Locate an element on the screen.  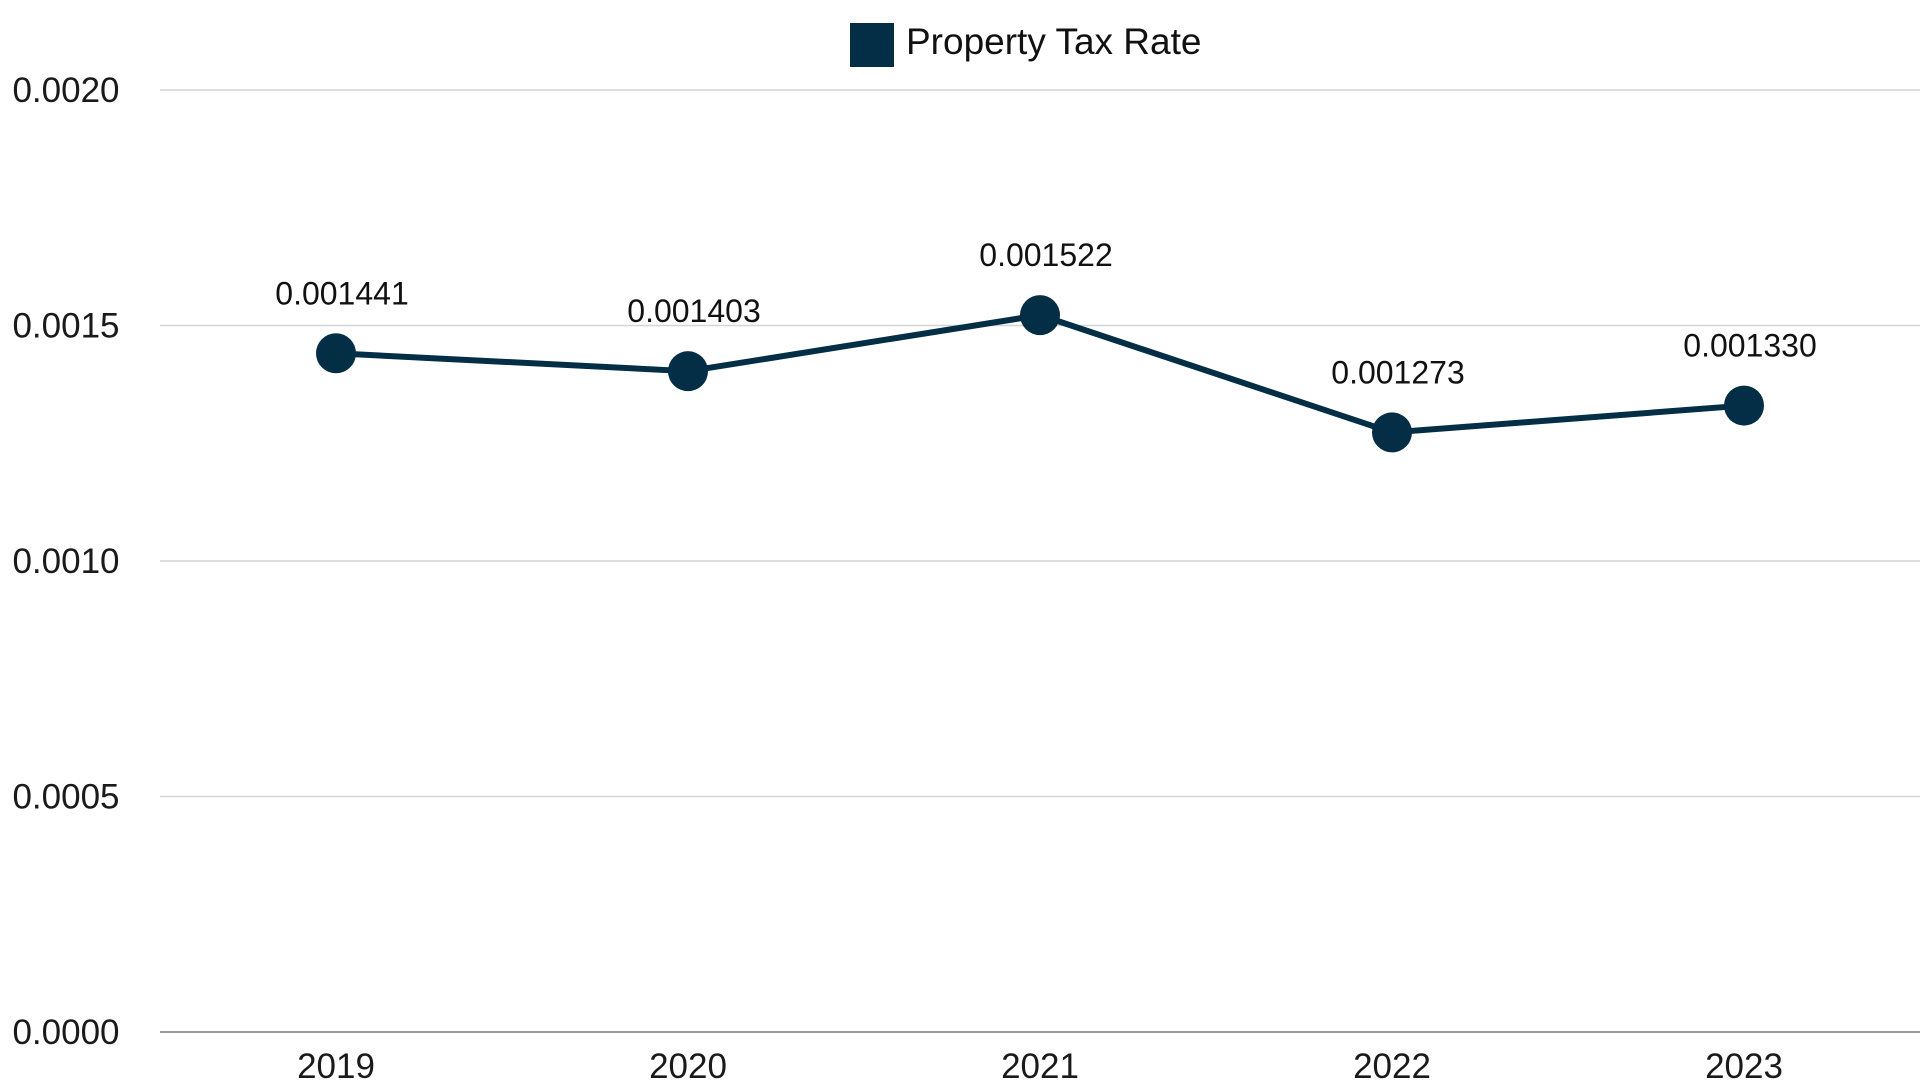
x-tick-label: 2021 is located at coordinates (1040, 1063).